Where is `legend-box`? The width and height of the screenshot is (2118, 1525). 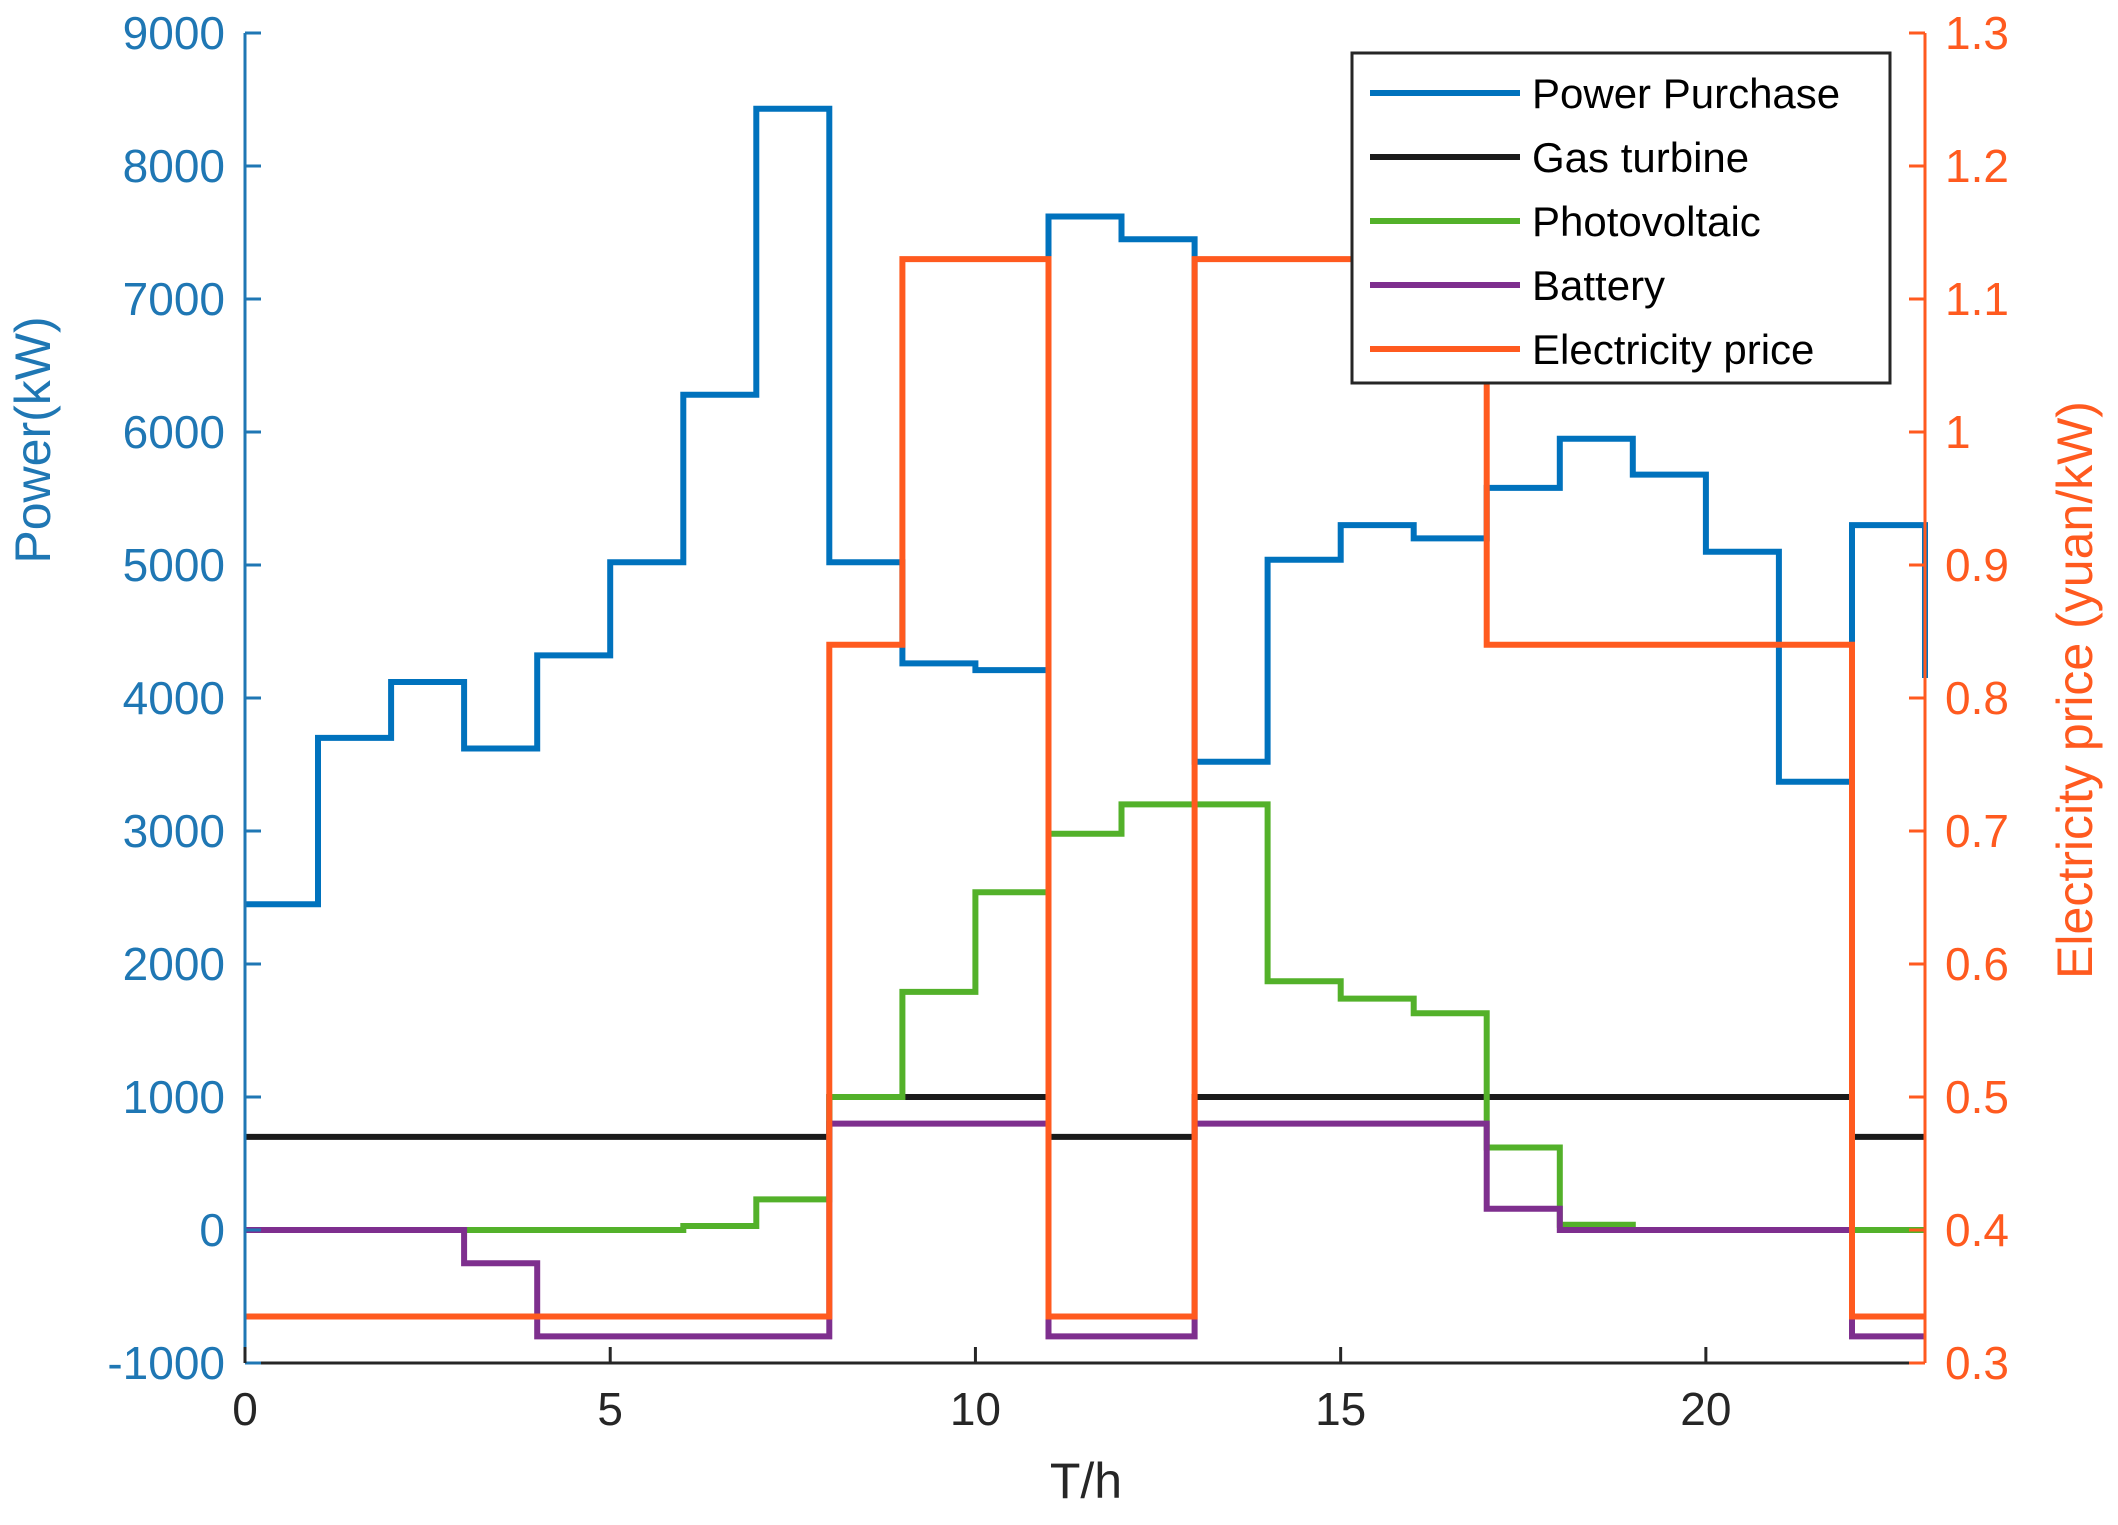
legend-box is located at coordinates (1621, 218).